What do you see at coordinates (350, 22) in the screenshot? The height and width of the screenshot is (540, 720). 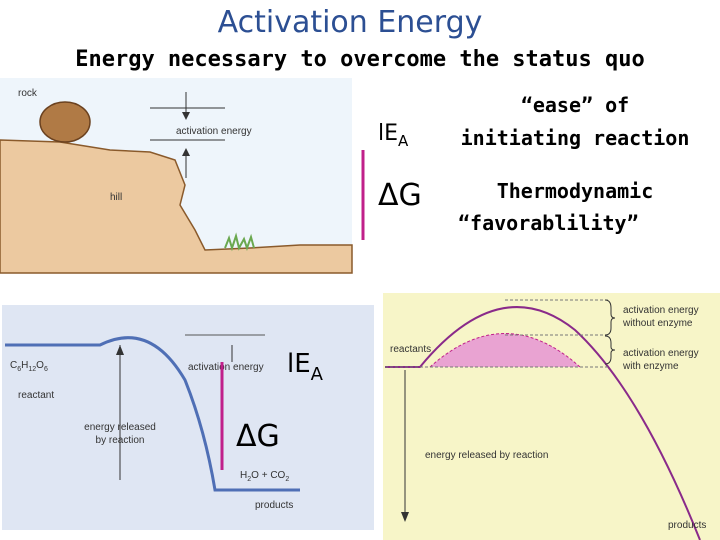 I see `title: Activation Energy` at bounding box center [350, 22].